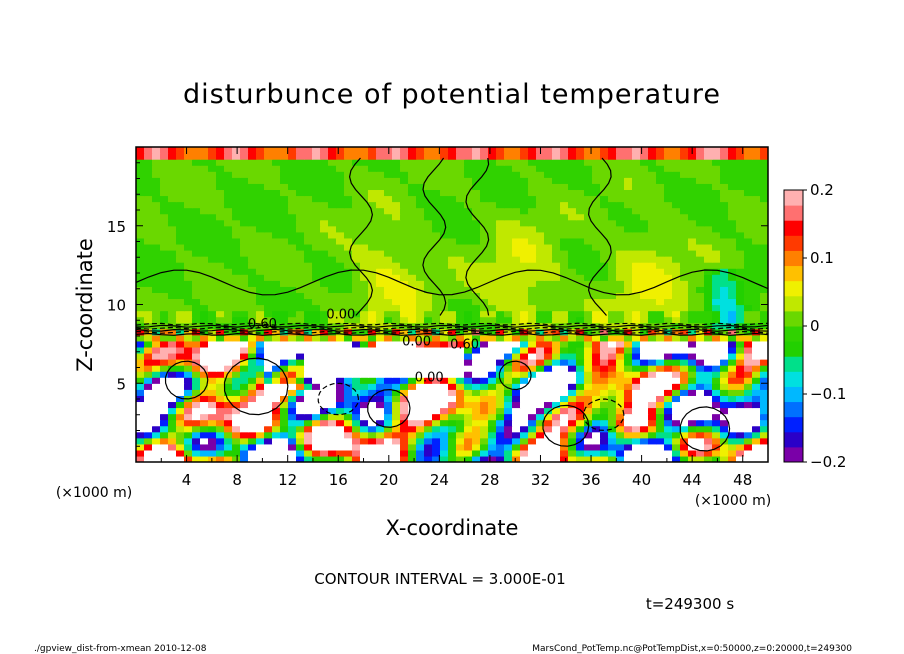 Image resolution: width=904 pixels, height=654 pixels. What do you see at coordinates (828, 462) in the screenshot?
I see `colorbar-tick-label: −0.2` at bounding box center [828, 462].